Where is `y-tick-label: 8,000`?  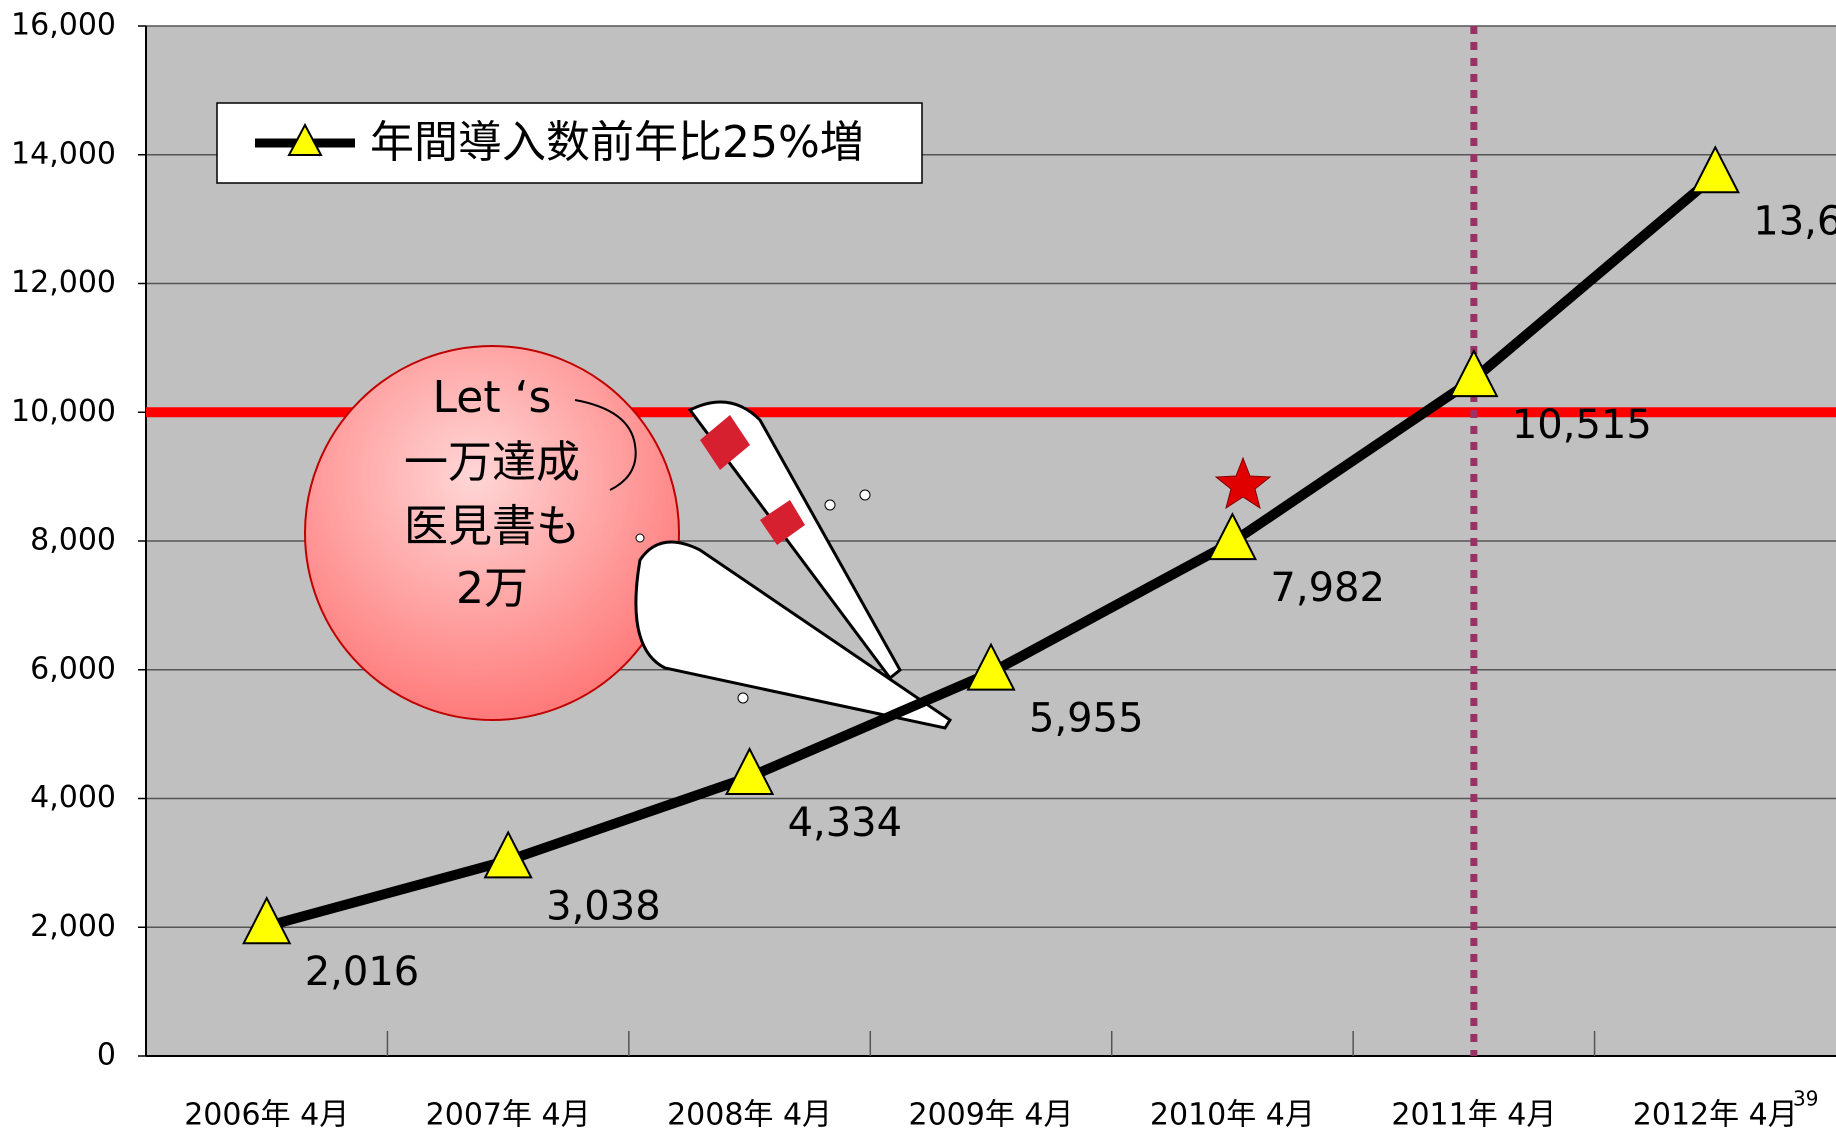
y-tick-label: 8,000 is located at coordinates (73, 540).